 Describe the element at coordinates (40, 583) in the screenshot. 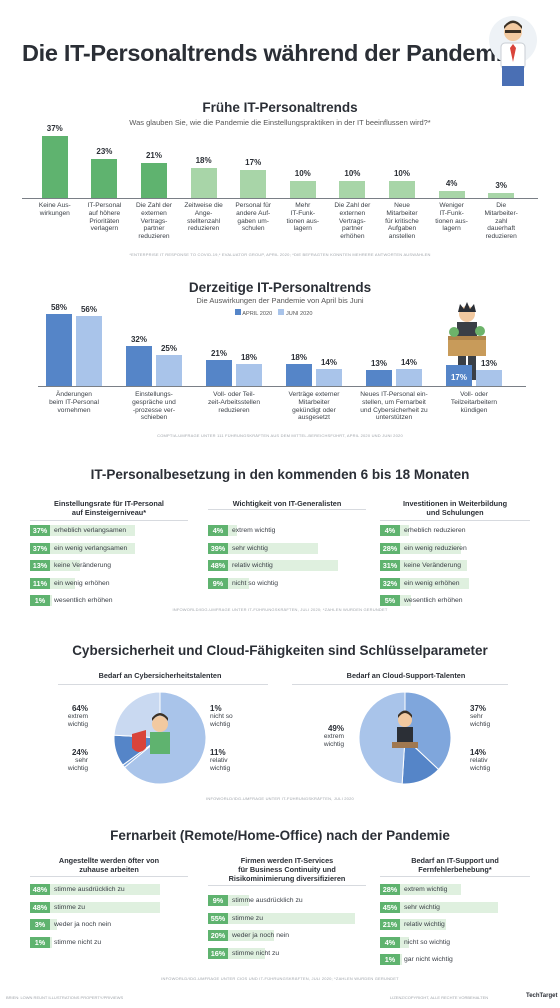

I see `stat-percent: 11%` at that location.